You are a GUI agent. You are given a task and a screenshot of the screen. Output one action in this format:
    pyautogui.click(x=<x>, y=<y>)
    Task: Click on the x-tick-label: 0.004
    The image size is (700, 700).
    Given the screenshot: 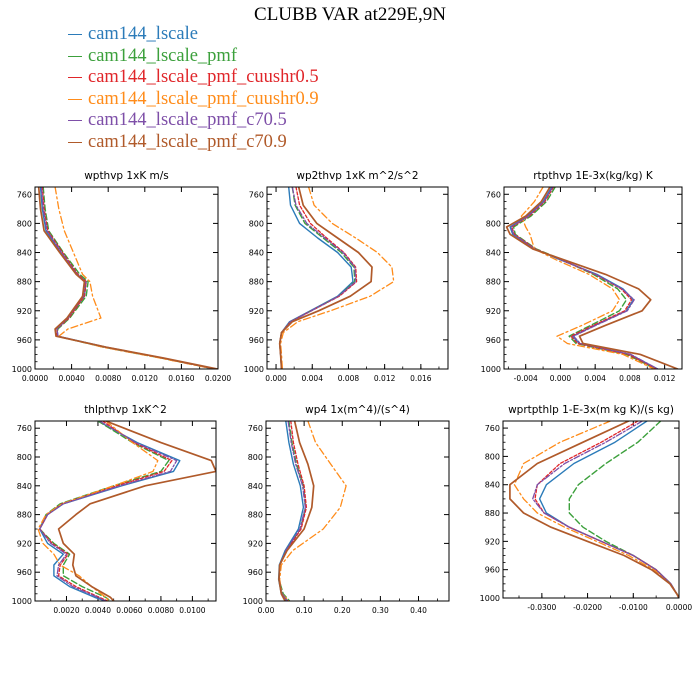 What is the action you would take?
    pyautogui.click(x=595, y=378)
    